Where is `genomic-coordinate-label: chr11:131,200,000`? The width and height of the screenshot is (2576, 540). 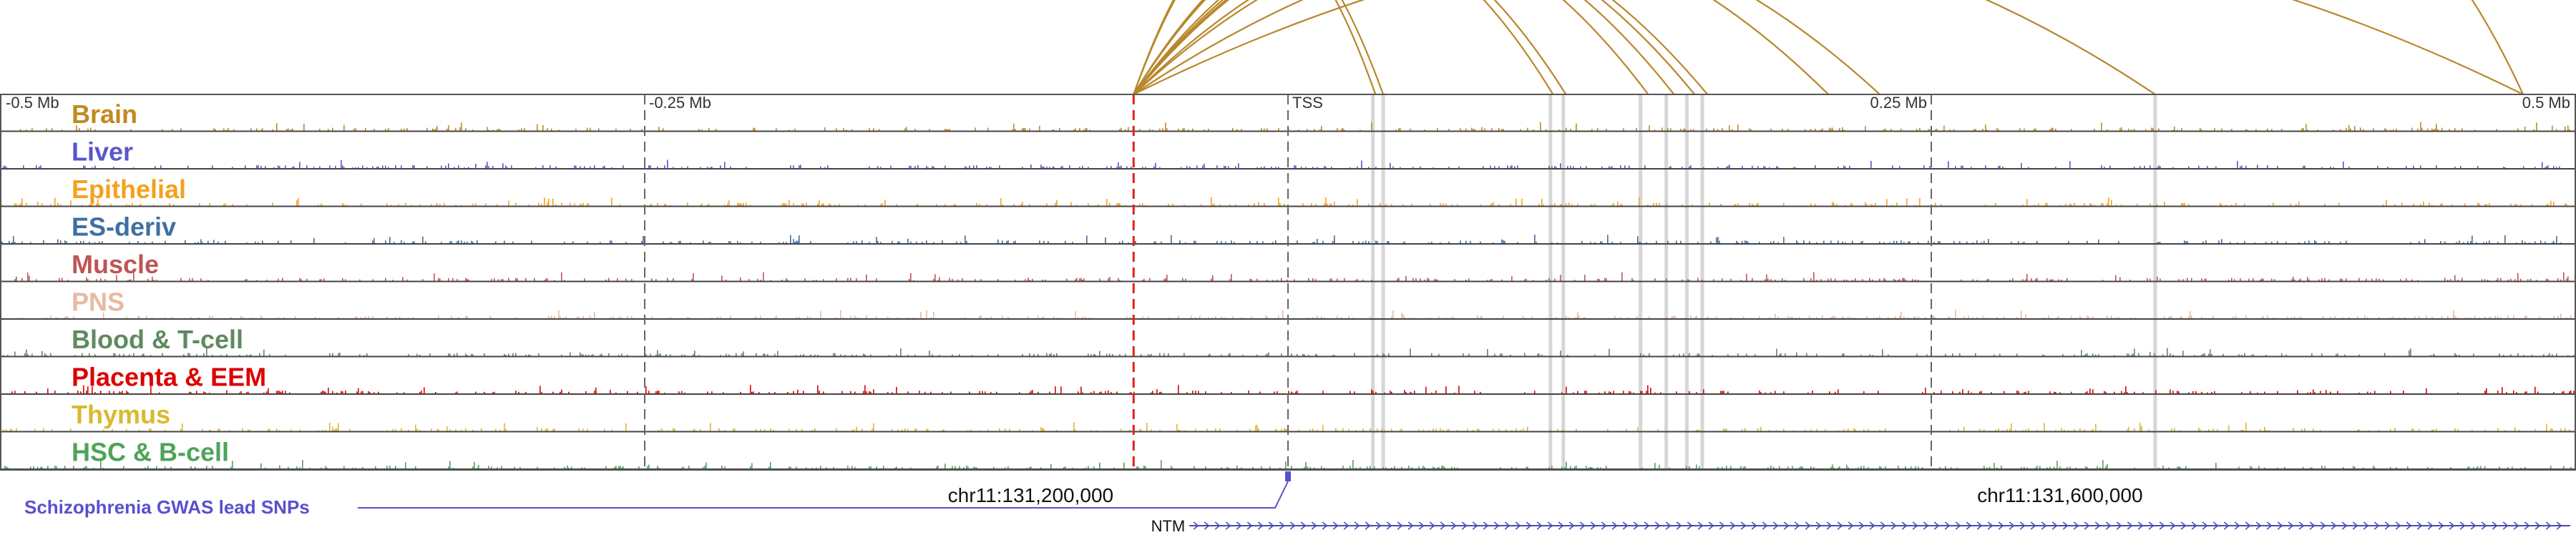
genomic-coordinate-label: chr11:131,200,000 is located at coordinates (1030, 495).